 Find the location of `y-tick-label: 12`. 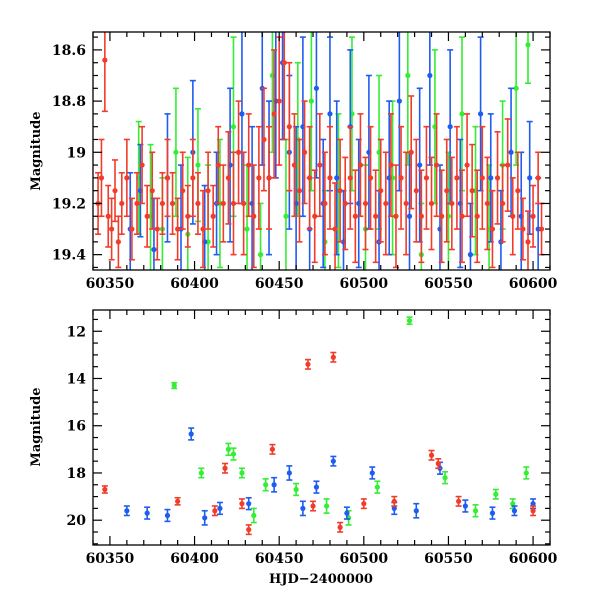

y-tick-label: 12 is located at coordinates (76, 332).